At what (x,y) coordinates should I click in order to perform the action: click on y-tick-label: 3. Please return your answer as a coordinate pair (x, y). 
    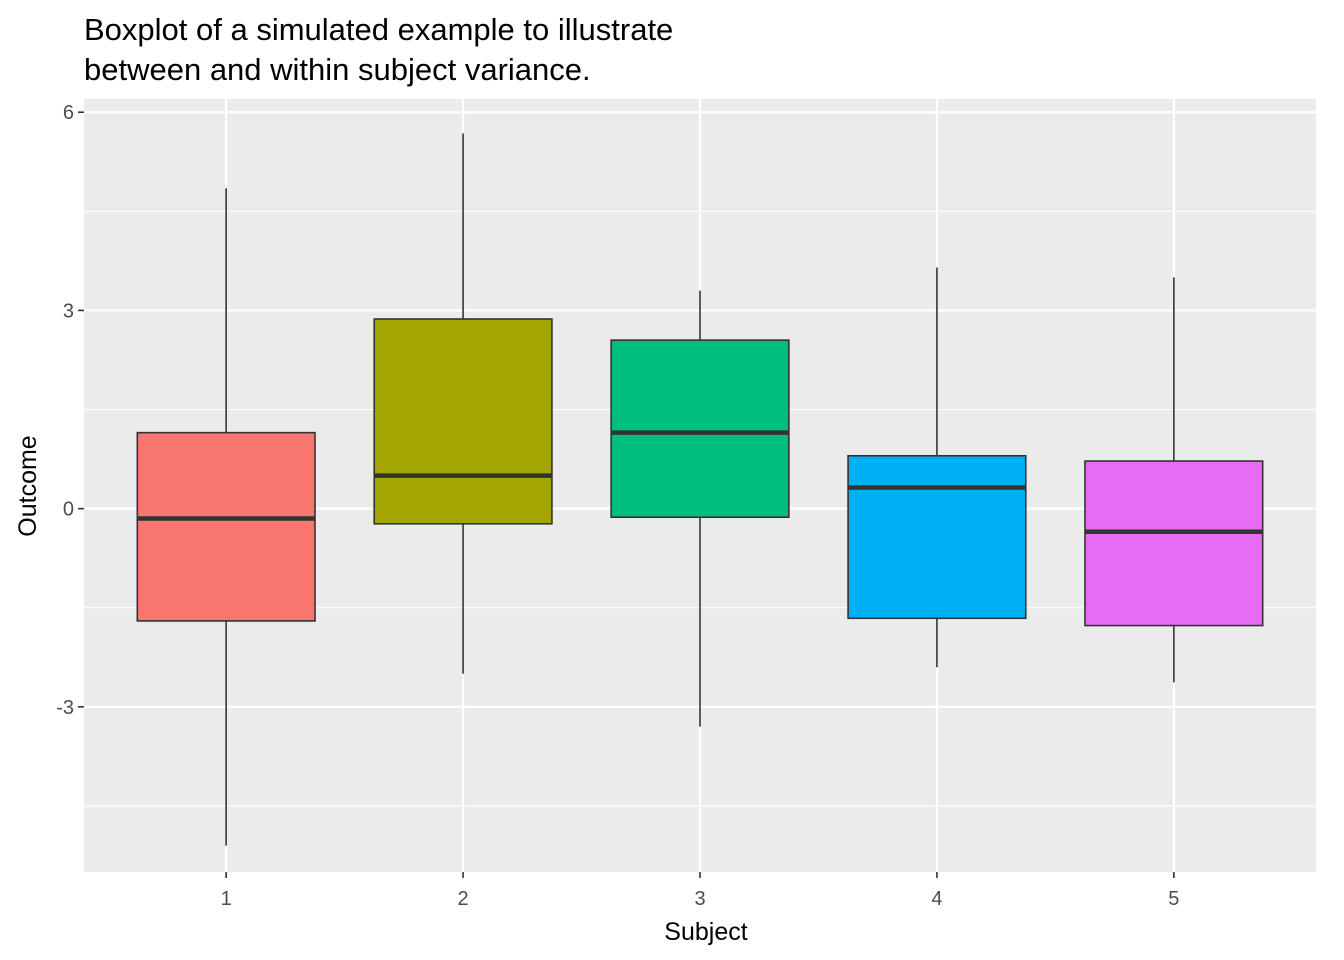
    Looking at the image, I should click on (68, 311).